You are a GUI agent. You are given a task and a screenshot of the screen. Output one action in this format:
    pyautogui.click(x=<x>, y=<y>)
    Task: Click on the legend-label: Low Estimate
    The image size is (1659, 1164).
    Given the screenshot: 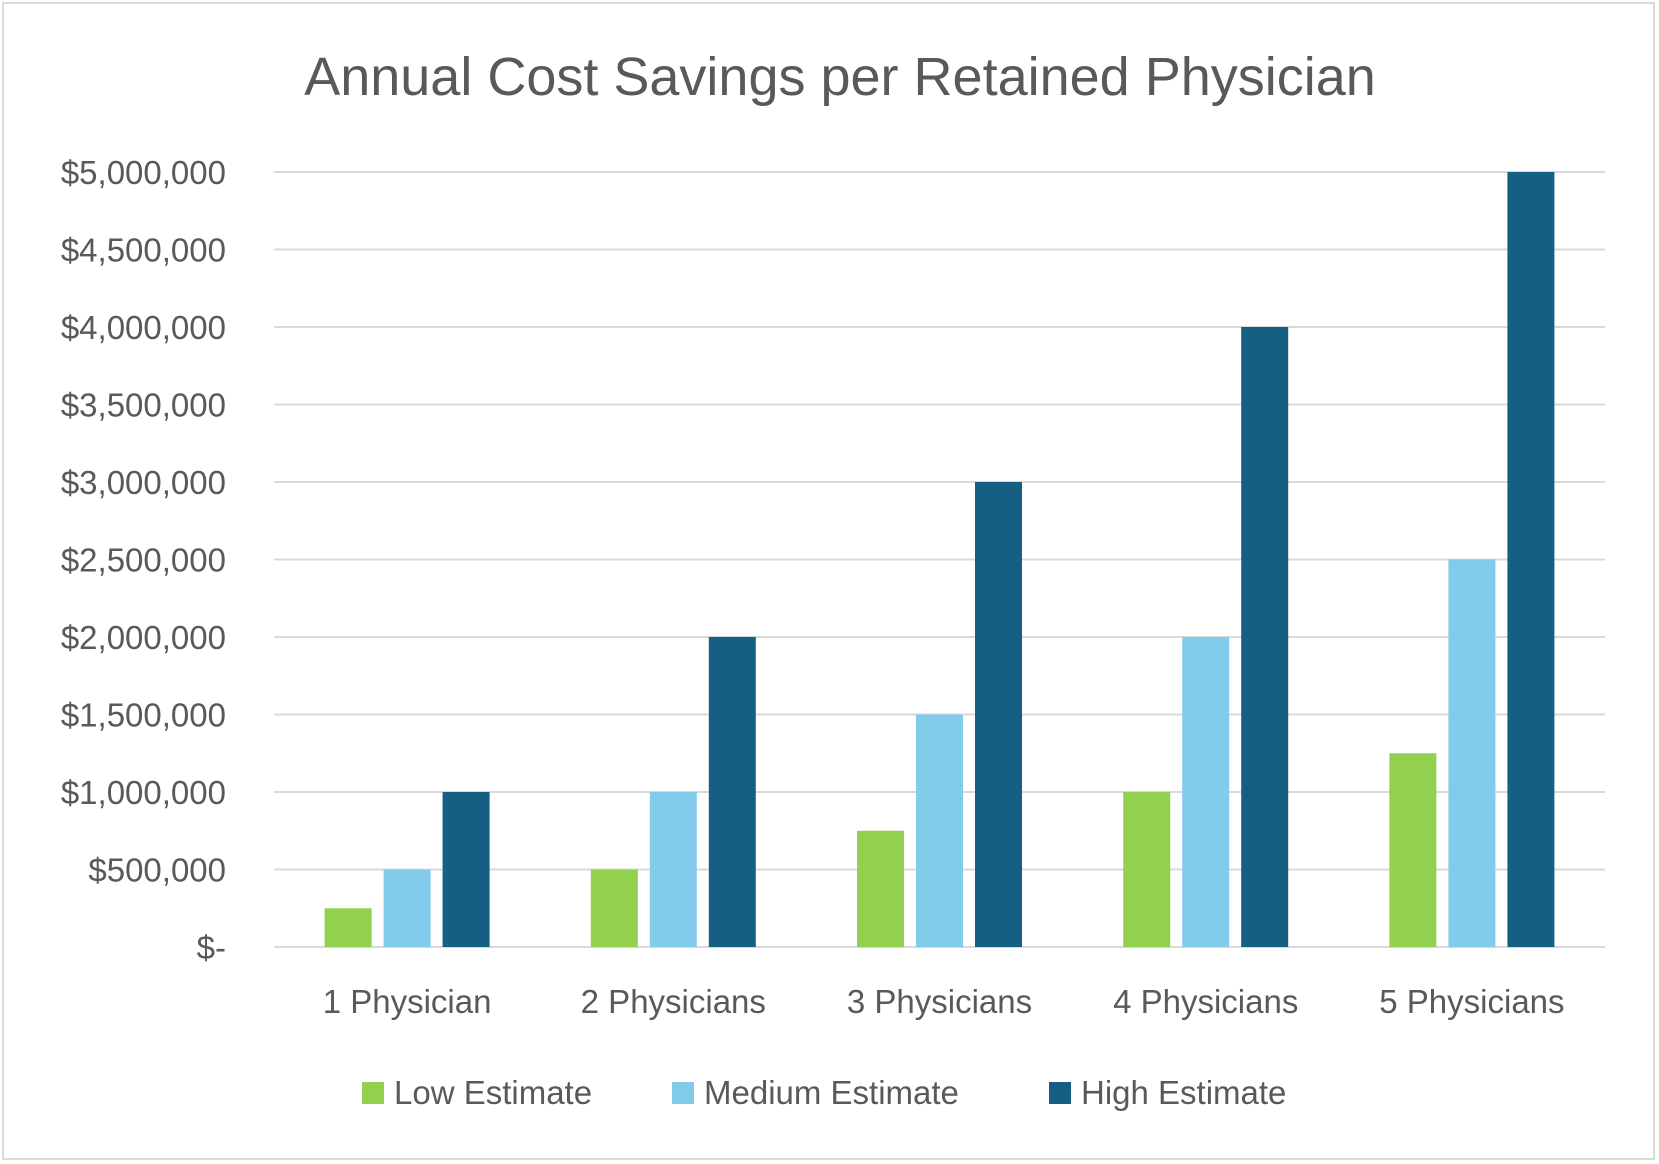 What is the action you would take?
    pyautogui.click(x=493, y=1092)
    